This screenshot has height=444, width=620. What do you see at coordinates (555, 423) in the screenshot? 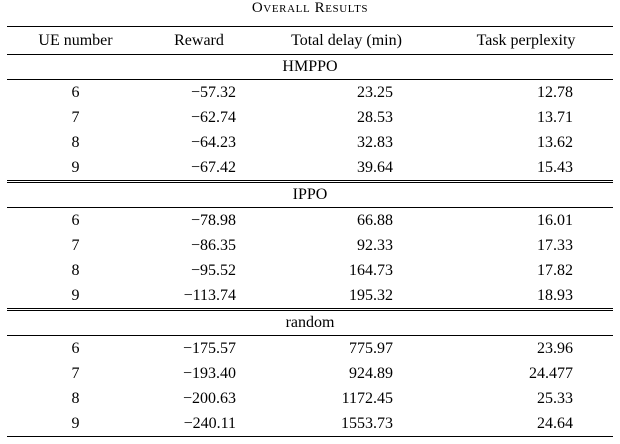
I see `table-cell: 24.64` at bounding box center [555, 423].